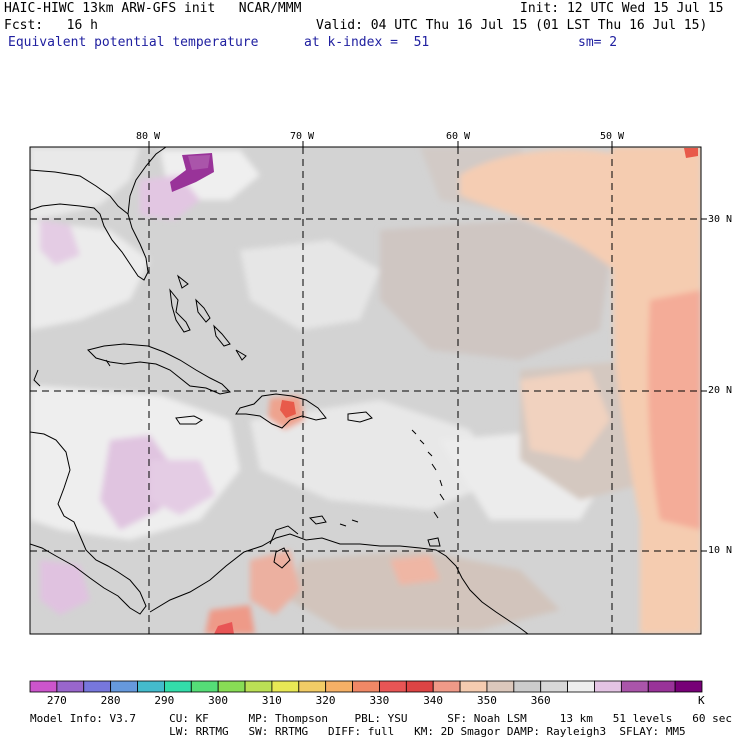 This screenshot has width=740, height=740. What do you see at coordinates (367, 42) in the screenshot?
I see `vertical-level: at k-index = 51` at bounding box center [367, 42].